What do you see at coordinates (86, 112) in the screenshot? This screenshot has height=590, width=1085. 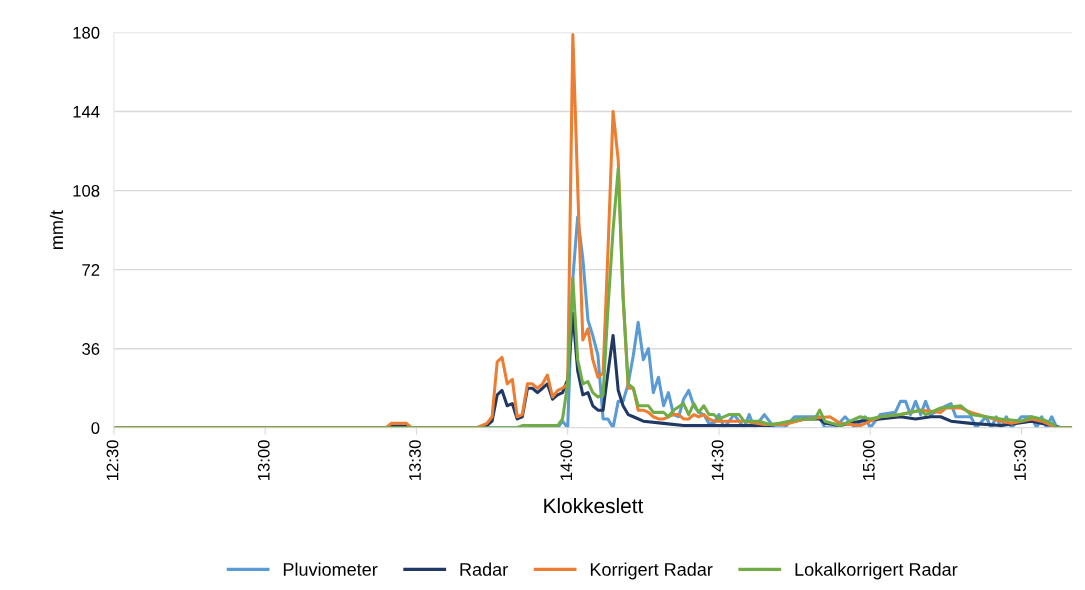 I see `y-tick-label: 144` at bounding box center [86, 112].